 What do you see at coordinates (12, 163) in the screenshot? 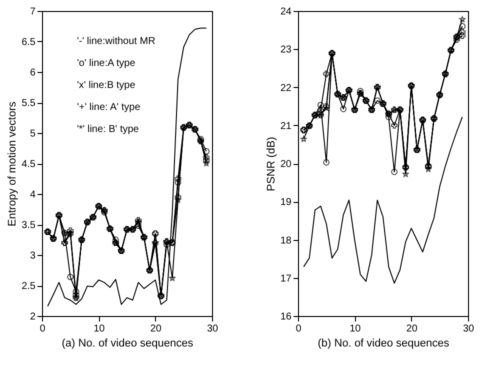
I see `y-axis-title: Entropy of motion vectors` at bounding box center [12, 163].